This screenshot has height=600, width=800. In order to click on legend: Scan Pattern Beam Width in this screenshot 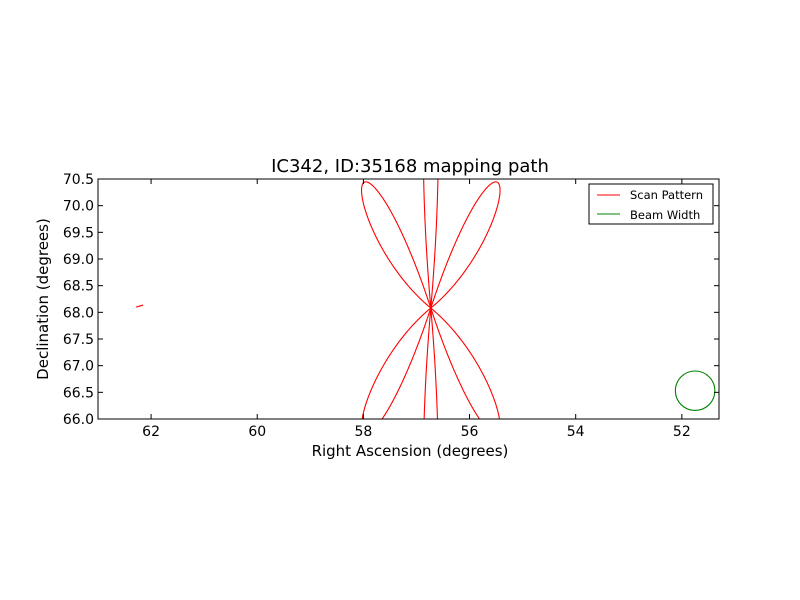, I will do `click(651, 204)`.